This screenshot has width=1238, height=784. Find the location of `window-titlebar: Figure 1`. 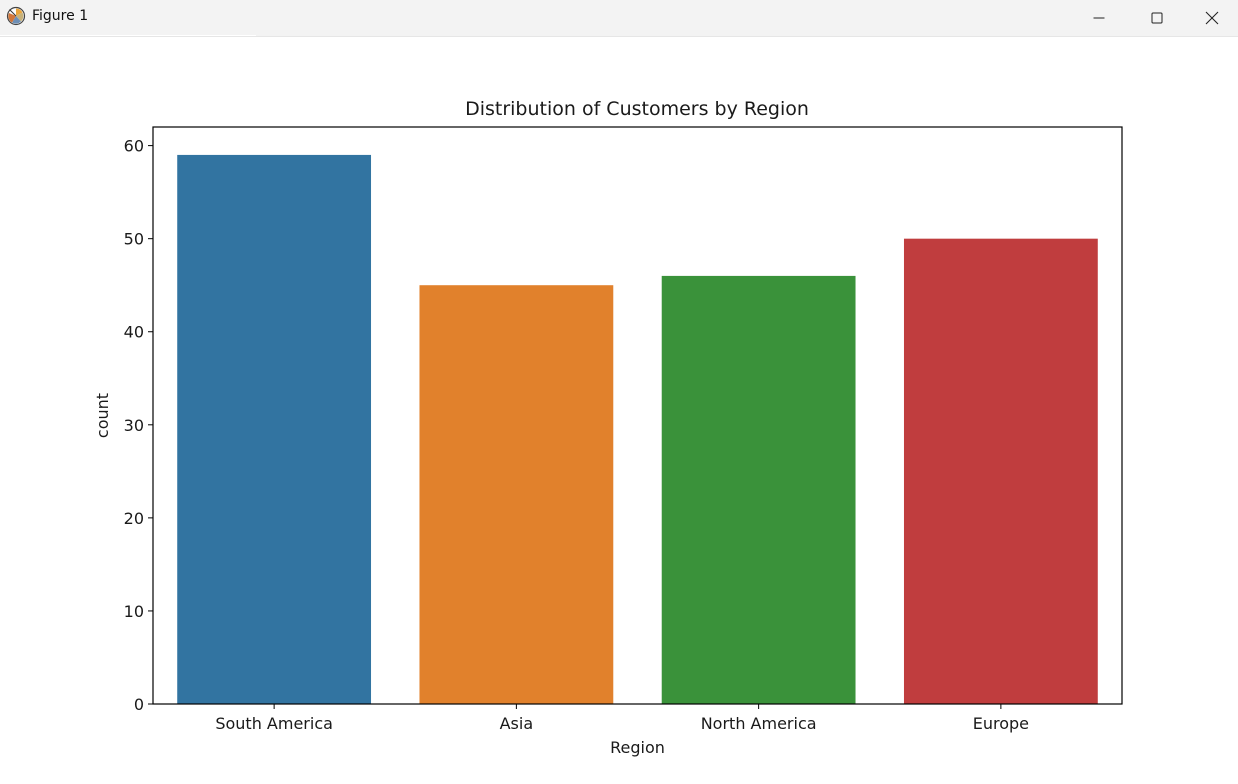

window-titlebar: Figure 1 is located at coordinates (619, 18).